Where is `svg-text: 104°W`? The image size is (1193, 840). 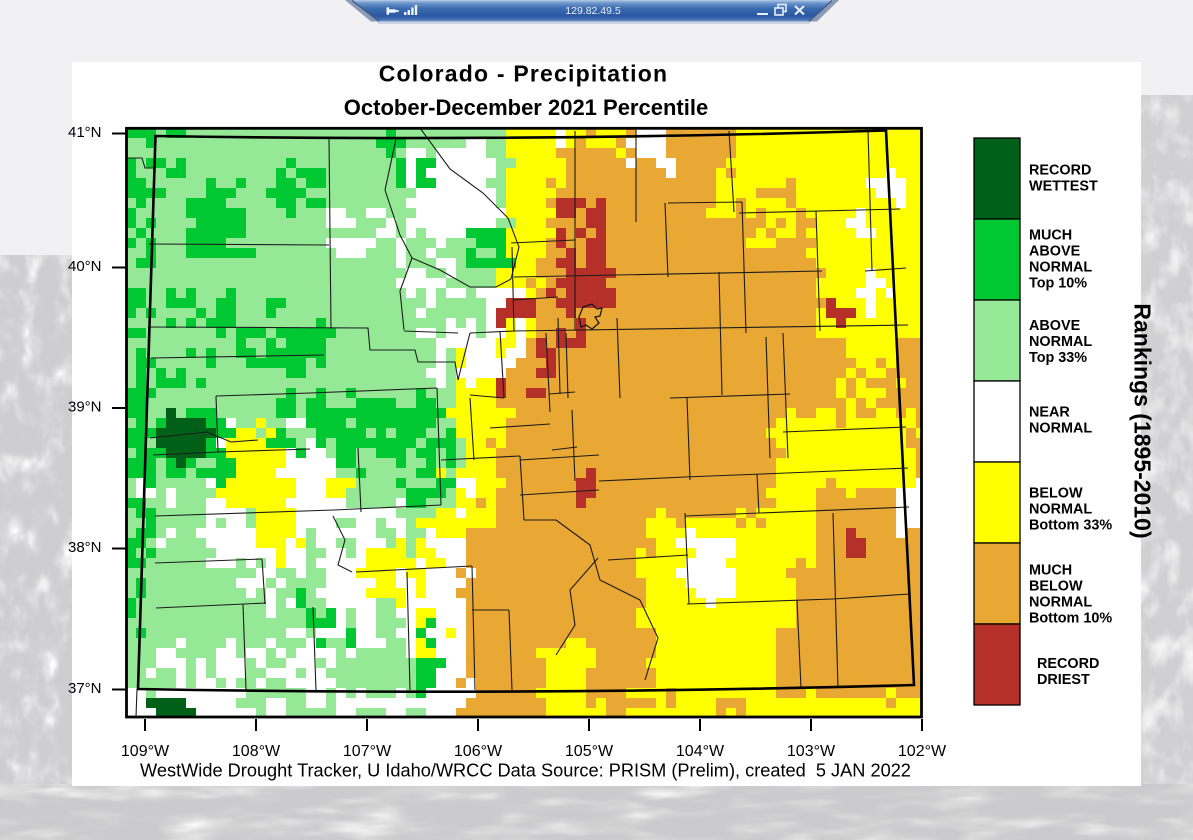
svg-text: 104°W is located at coordinates (700, 751).